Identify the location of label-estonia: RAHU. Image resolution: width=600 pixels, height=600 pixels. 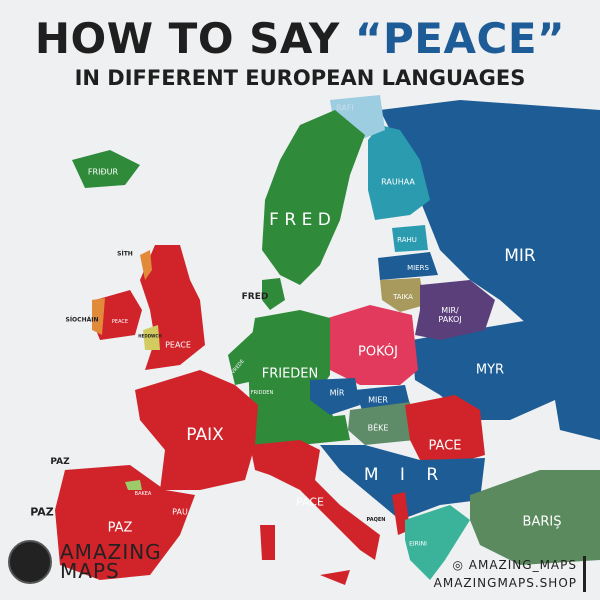
(407, 240).